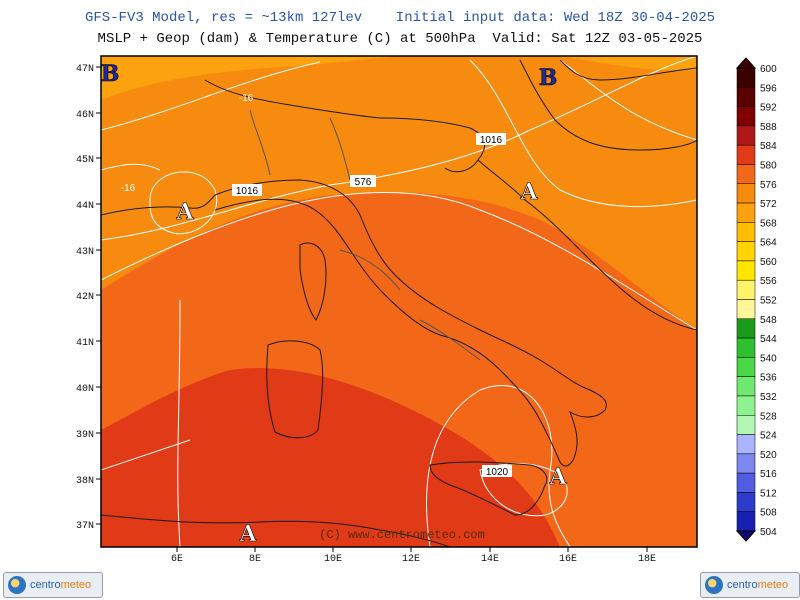 The height and width of the screenshot is (600, 800). Describe the element at coordinates (85, 435) in the screenshot. I see `lat-label: 39N` at that location.